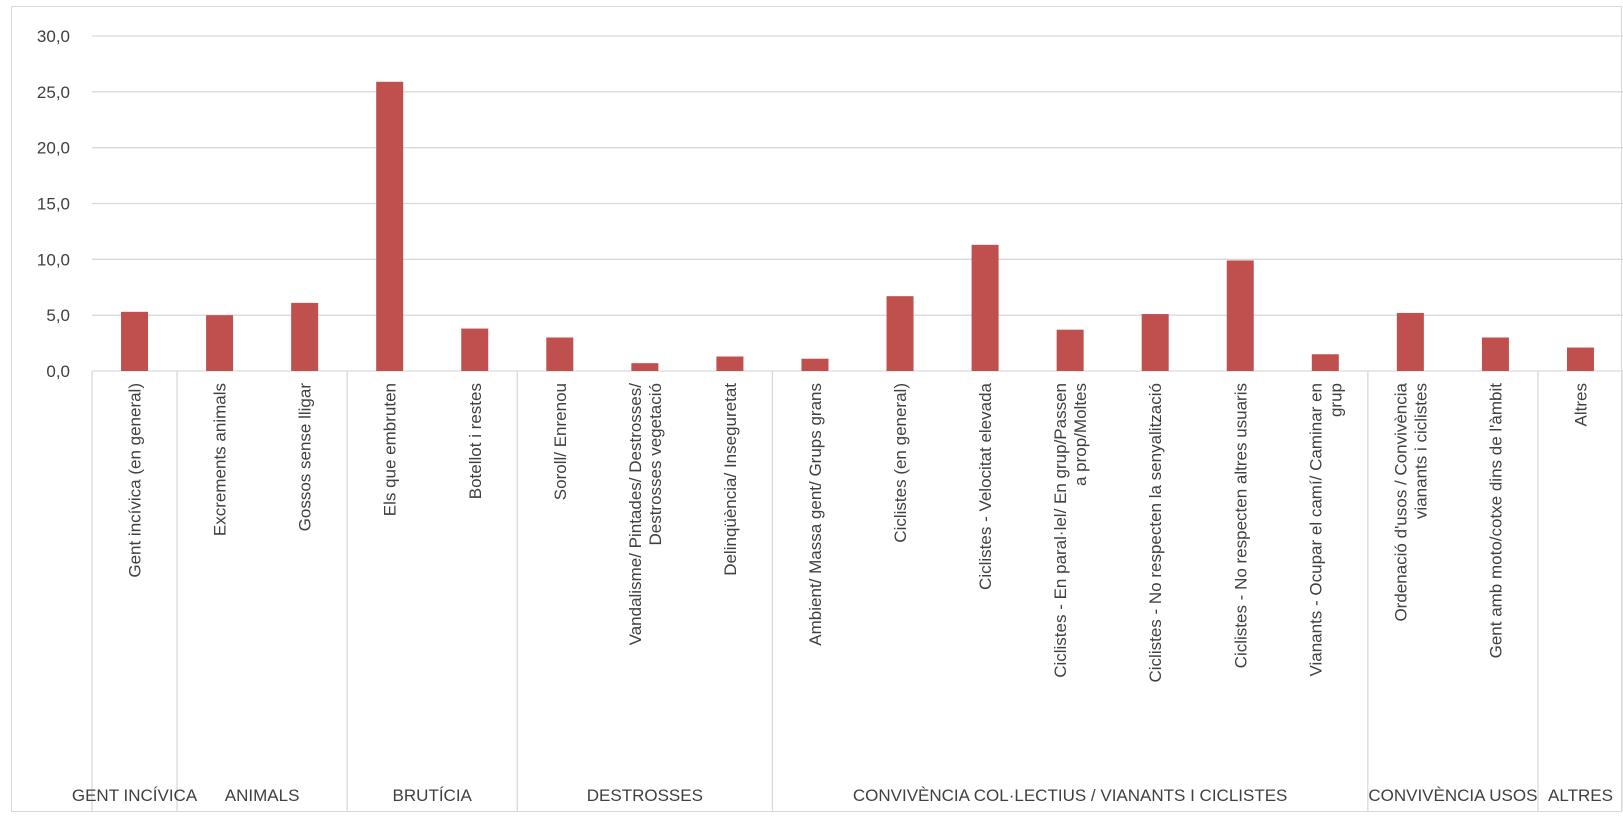 This screenshot has width=1623, height=824. Describe the element at coordinates (58, 315) in the screenshot. I see `y-tick-label: 5,0` at that location.